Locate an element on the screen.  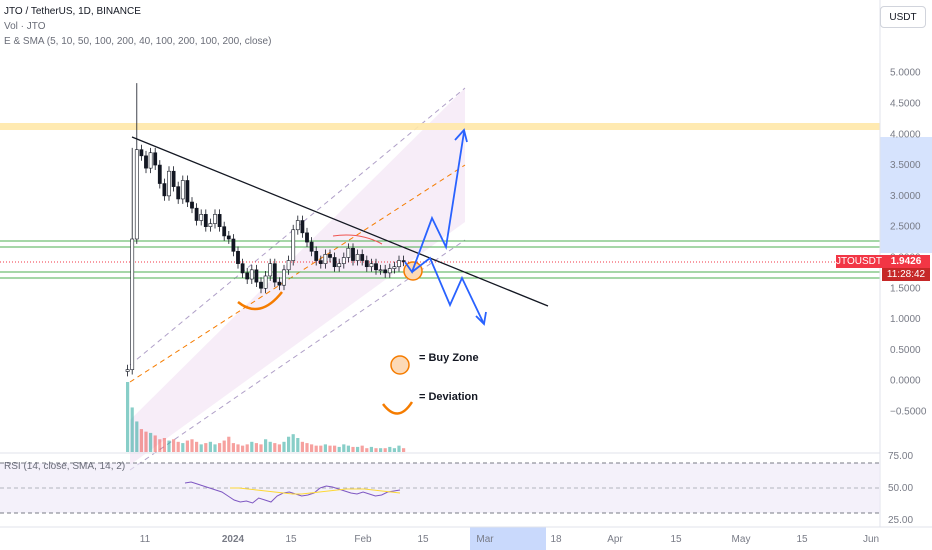
time-axis-ticks: 11 2024 15 Feb 15 Mar 18 Apr 15 May 15 Jun is located at coordinates (509, 539).